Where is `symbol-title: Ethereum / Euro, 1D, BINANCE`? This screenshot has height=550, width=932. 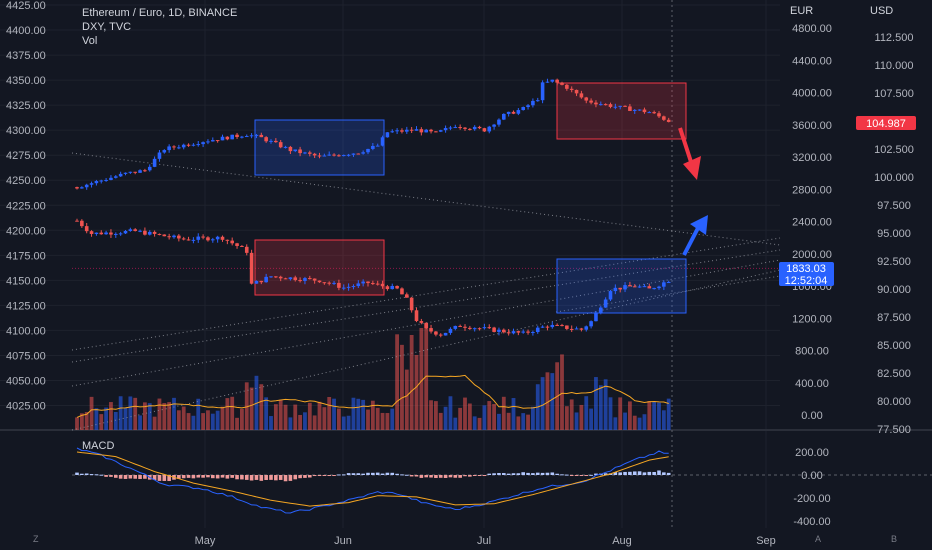
symbol-title: Ethereum / Euro, 1D, BINANCE is located at coordinates (160, 13).